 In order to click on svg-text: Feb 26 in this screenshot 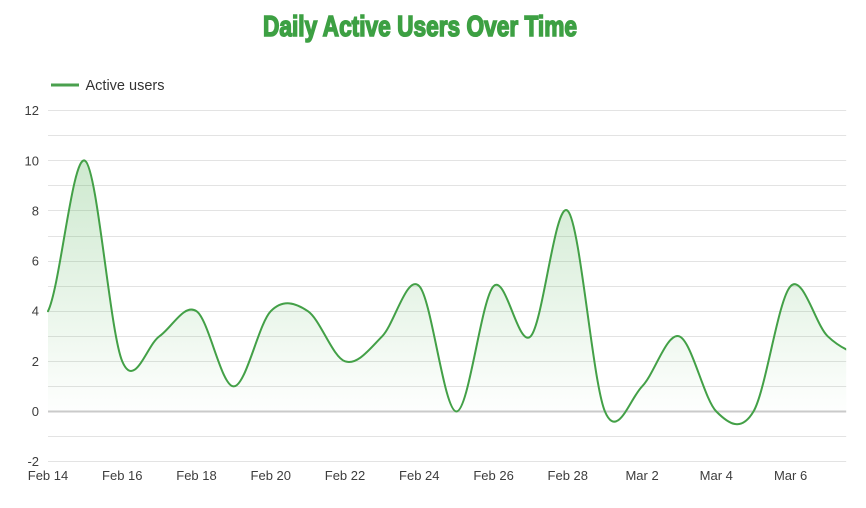, I will do `click(493, 475)`.